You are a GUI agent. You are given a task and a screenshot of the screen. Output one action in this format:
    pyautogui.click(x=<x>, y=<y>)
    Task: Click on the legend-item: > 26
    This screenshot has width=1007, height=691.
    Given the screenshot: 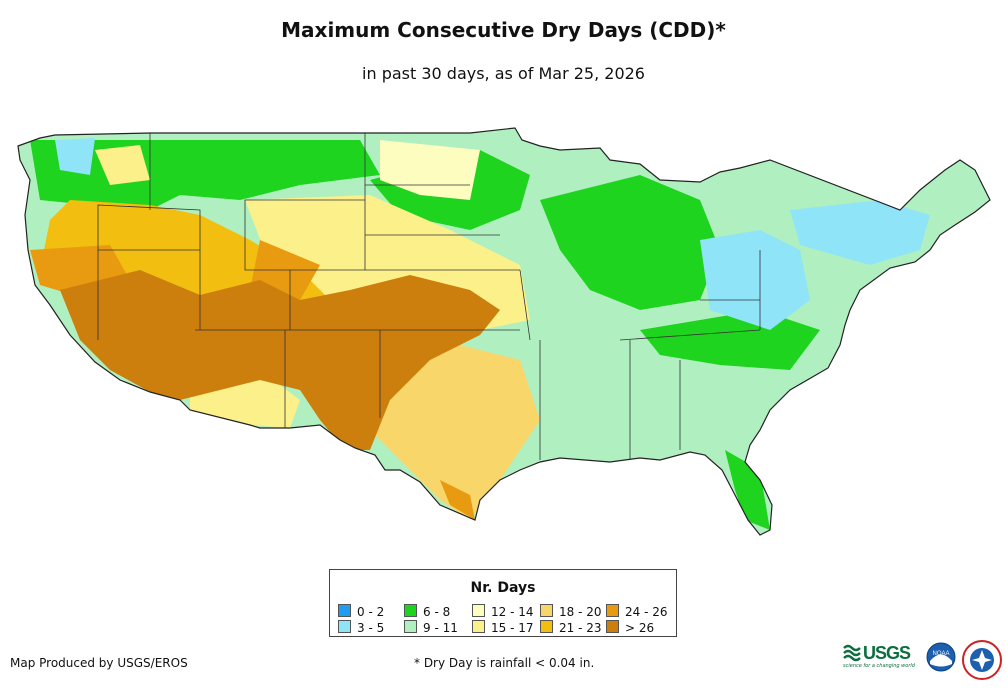 What is the action you would take?
    pyautogui.click(x=630, y=627)
    